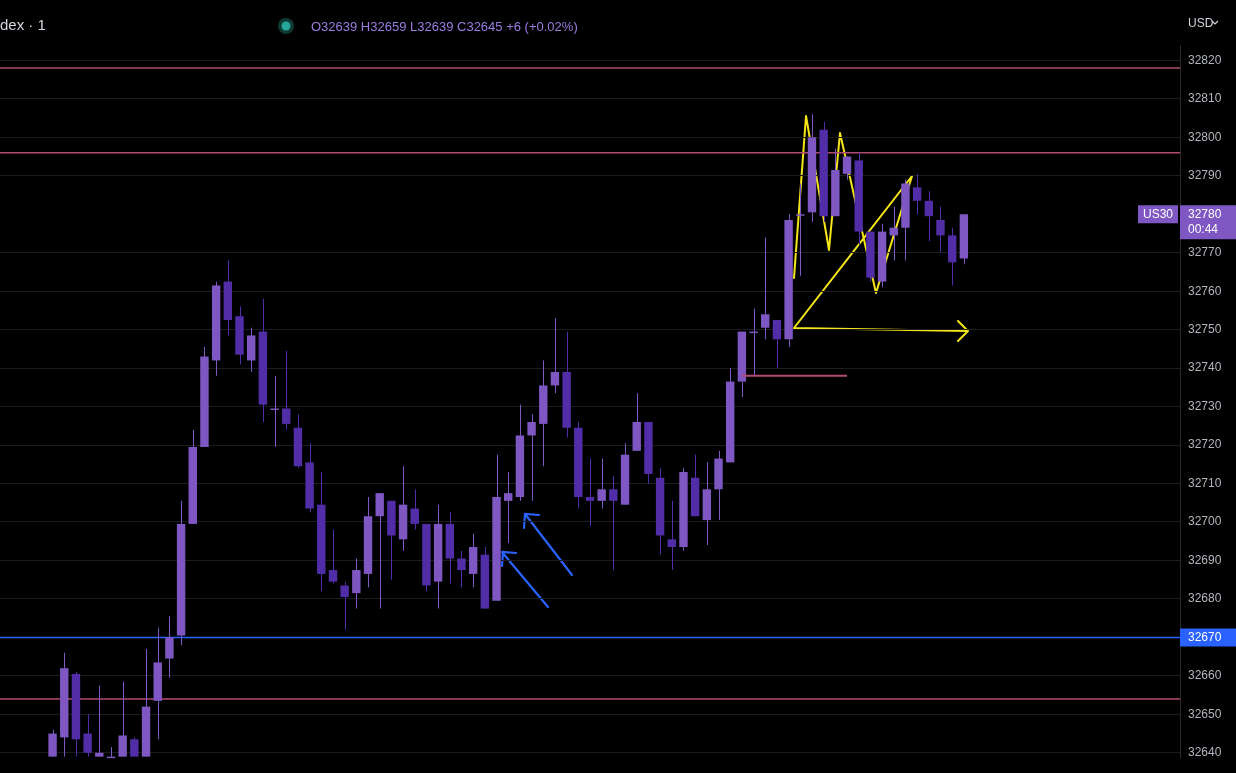 This screenshot has width=1236, height=773. I want to click on text: 00:44, so click(1203, 228).